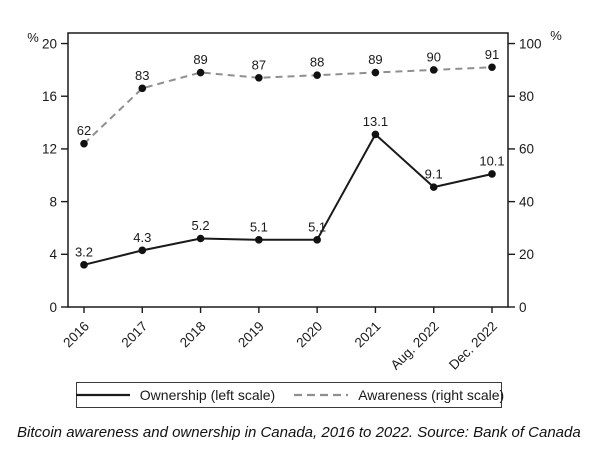 This screenshot has height=452, width=600. I want to click on x-axis-category-label: 2016, so click(76, 335).